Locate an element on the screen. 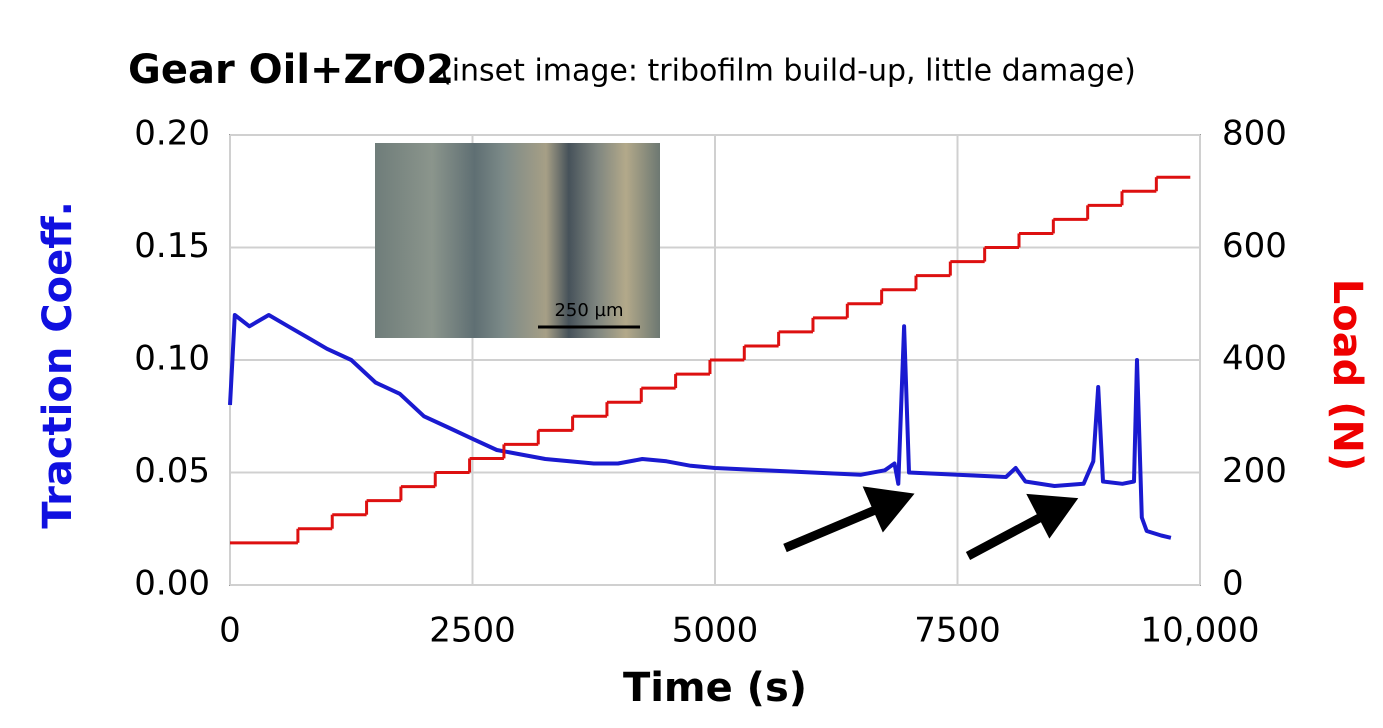 The width and height of the screenshot is (1383, 728). inset-image is located at coordinates (517, 240).